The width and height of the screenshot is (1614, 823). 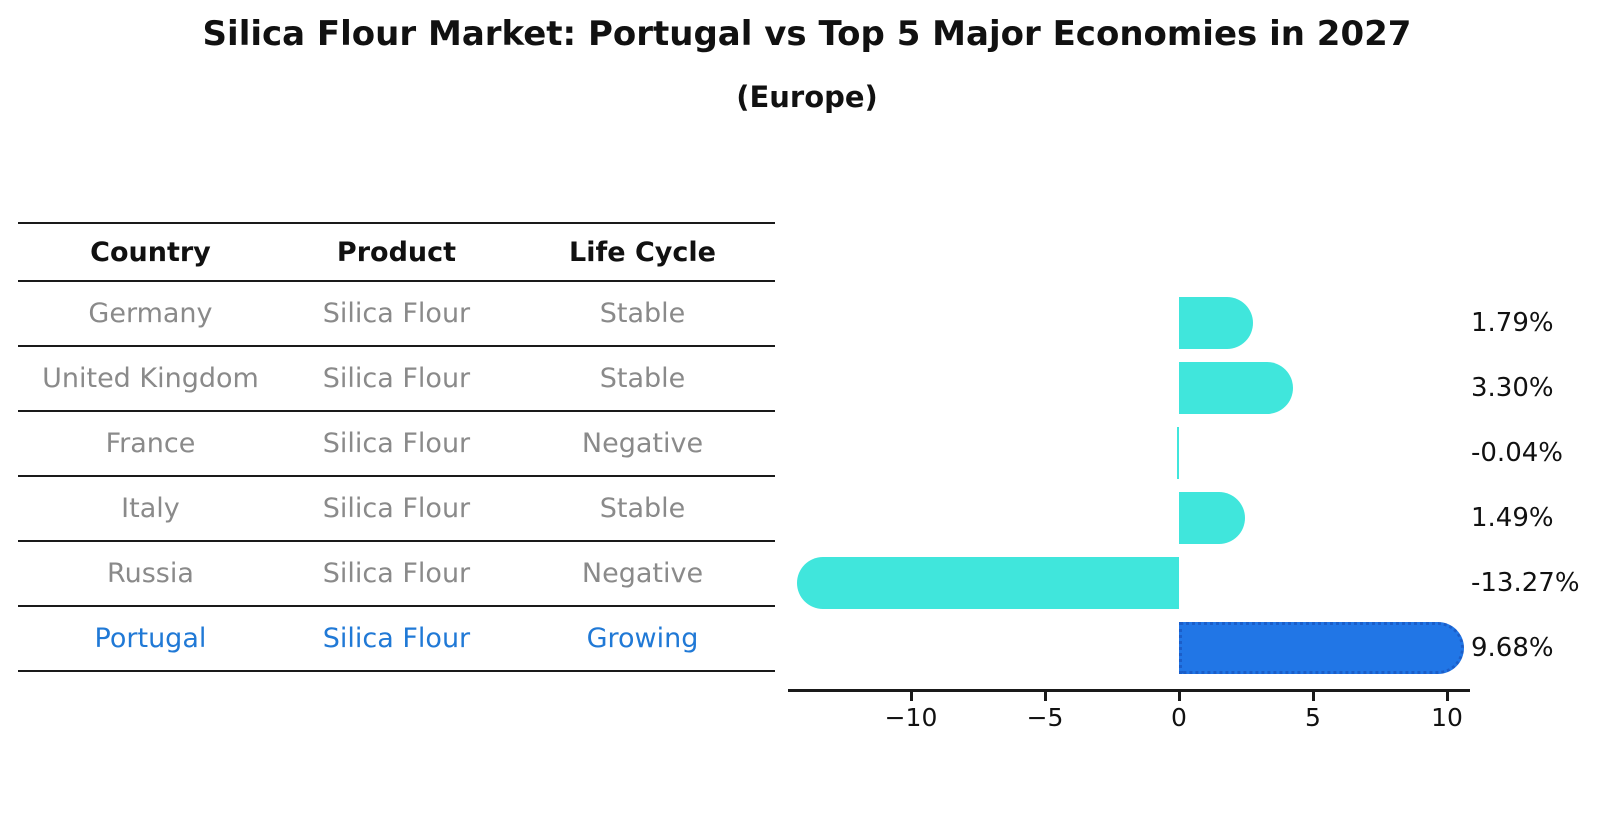 What do you see at coordinates (1216, 323) in the screenshot?
I see `bar-germany` at bounding box center [1216, 323].